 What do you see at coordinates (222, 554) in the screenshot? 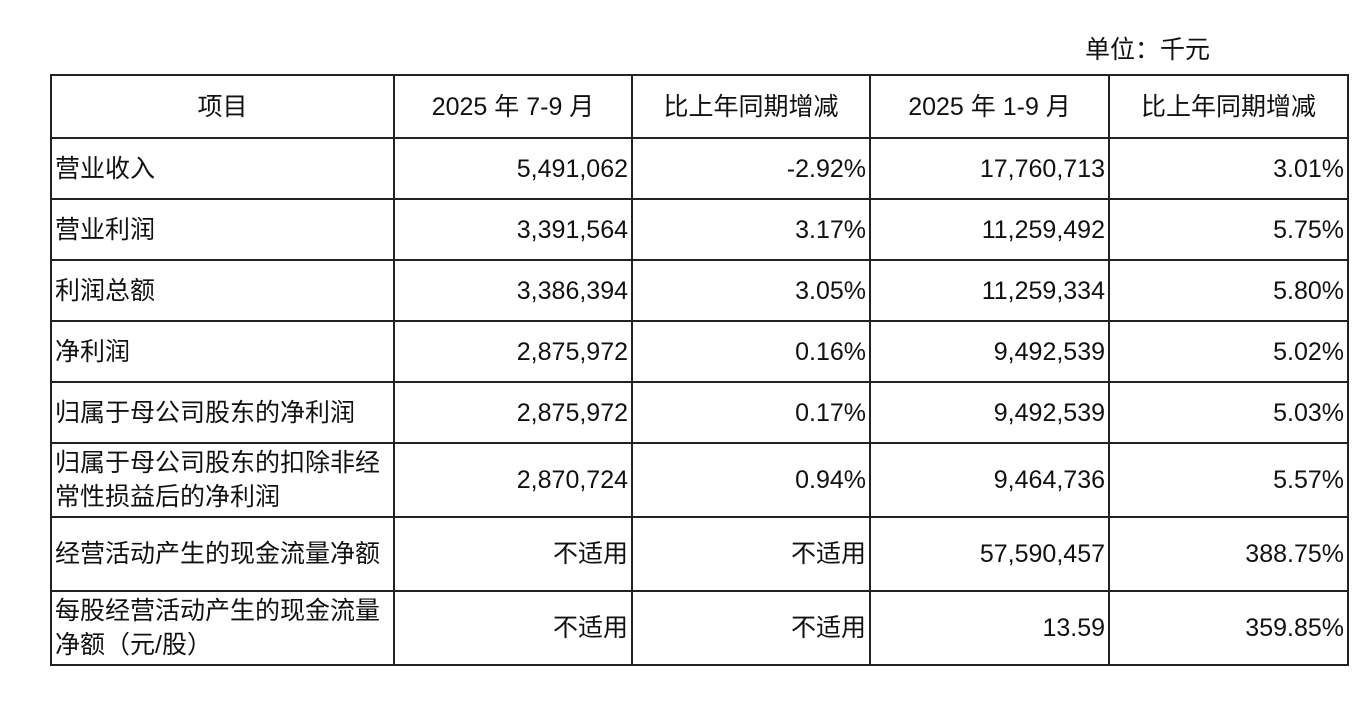
I see `row-label: 经营活动产生的现金流量净额` at bounding box center [222, 554].